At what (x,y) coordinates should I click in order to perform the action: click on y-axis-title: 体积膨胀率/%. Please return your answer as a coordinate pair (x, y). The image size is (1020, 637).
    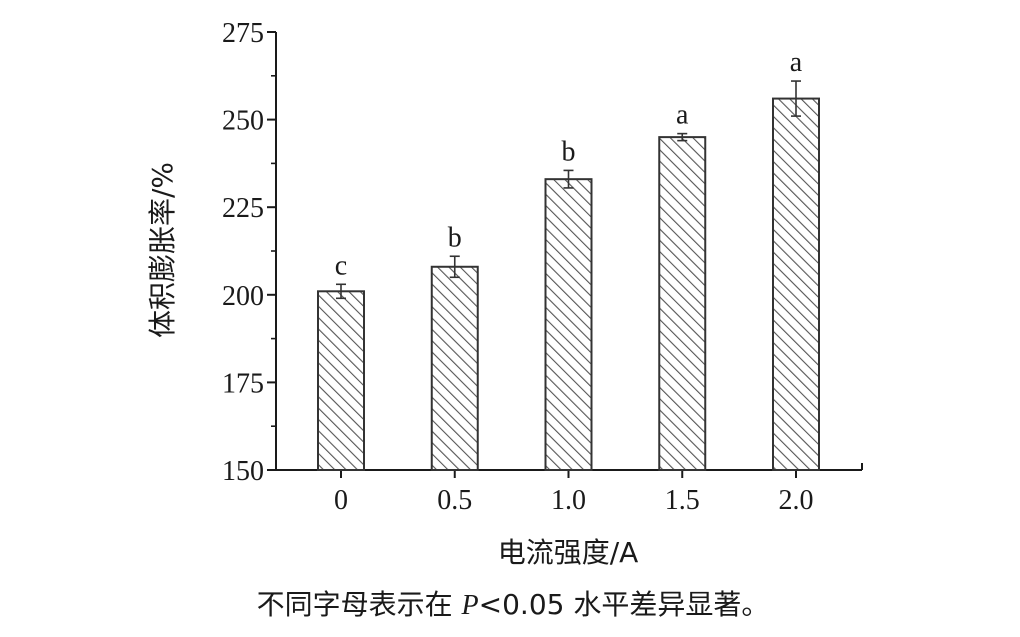
    Looking at the image, I should click on (162, 250).